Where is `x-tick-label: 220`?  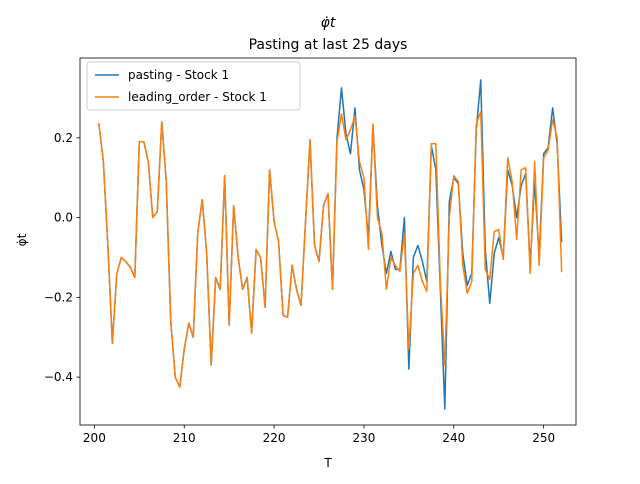
x-tick-label: 220 is located at coordinates (274, 438).